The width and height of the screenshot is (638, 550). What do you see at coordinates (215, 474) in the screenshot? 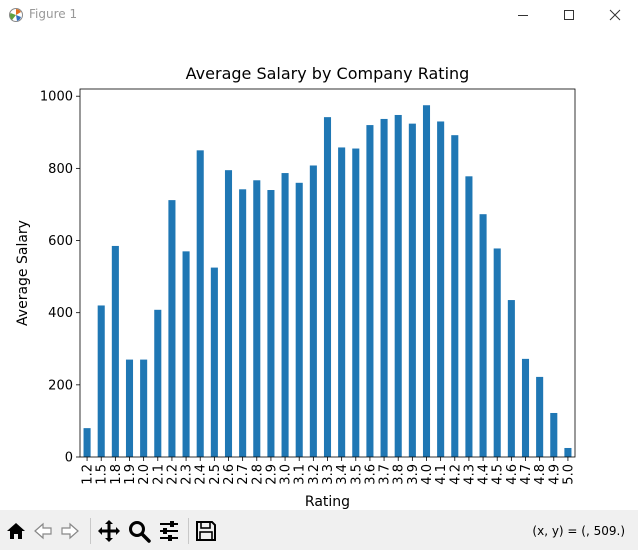
I see `x-tick-label: 2.5` at bounding box center [215, 474].